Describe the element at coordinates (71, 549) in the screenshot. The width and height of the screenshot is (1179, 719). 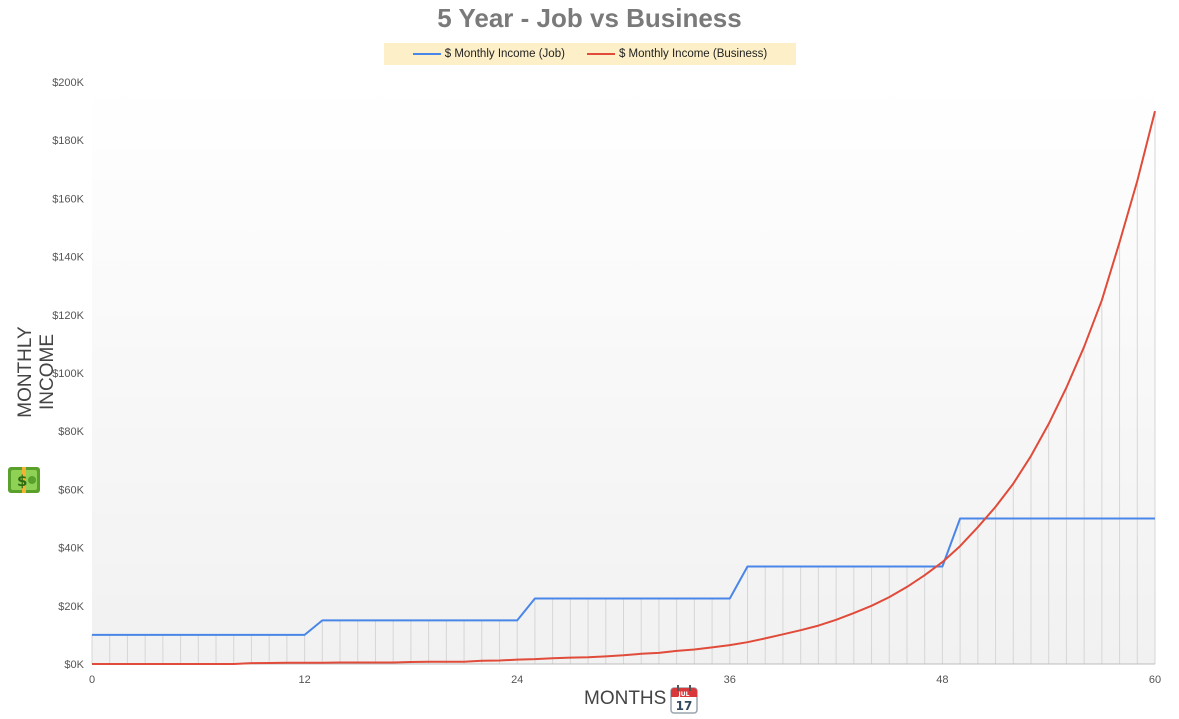
I see `y-tick-label: $40K` at that location.